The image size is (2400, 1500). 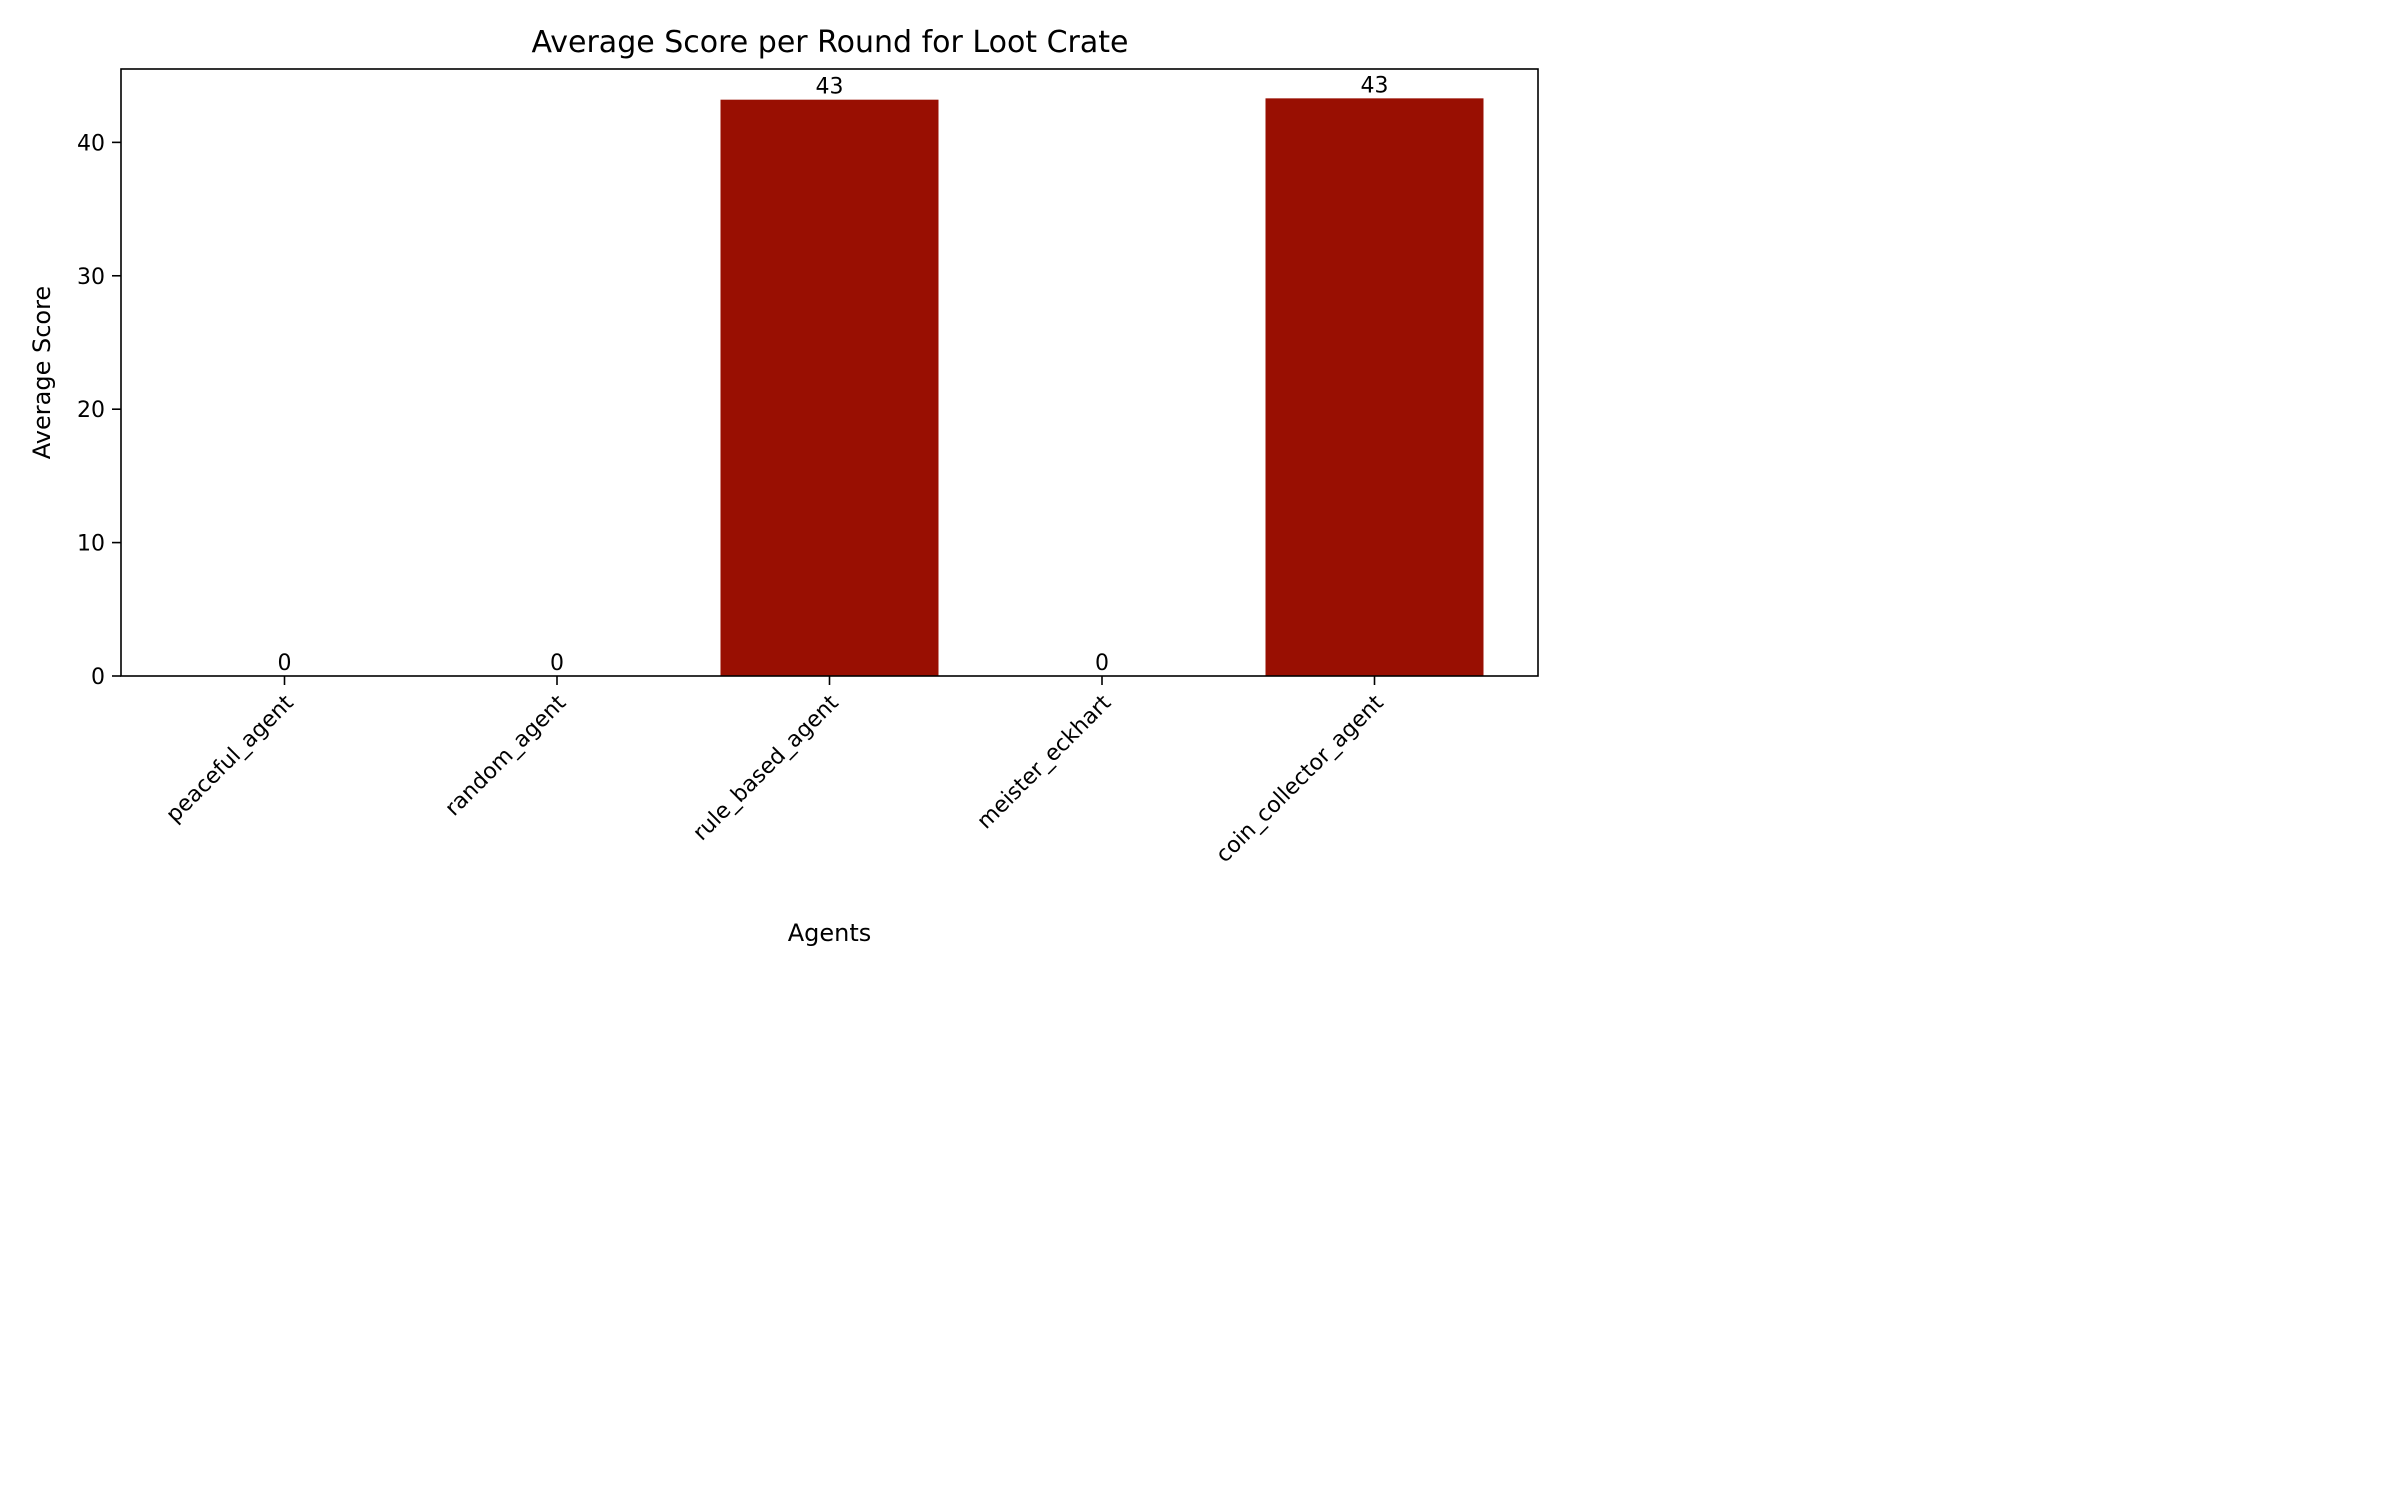 I want to click on x-tick-label-meister_eckhart: meister_eckhart, so click(x=1045, y=762).